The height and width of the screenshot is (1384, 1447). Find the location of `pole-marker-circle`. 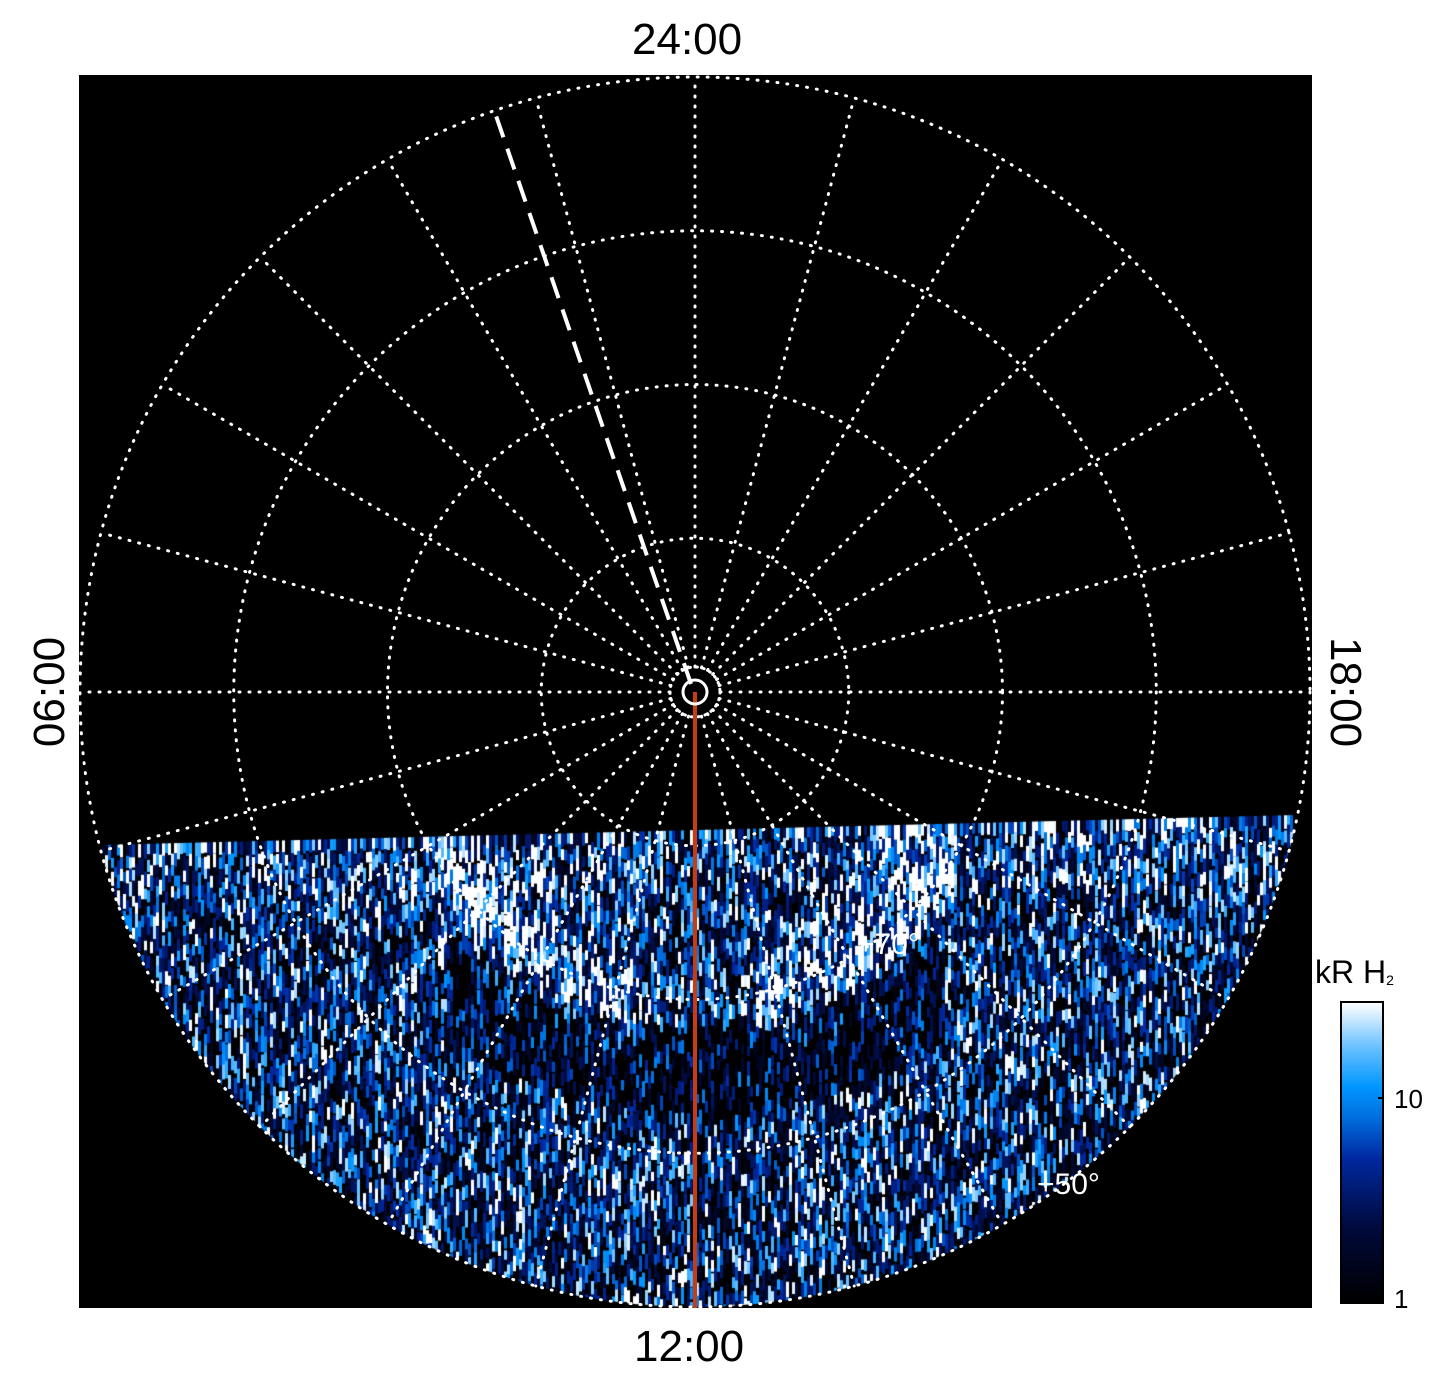

pole-marker-circle is located at coordinates (695, 692).